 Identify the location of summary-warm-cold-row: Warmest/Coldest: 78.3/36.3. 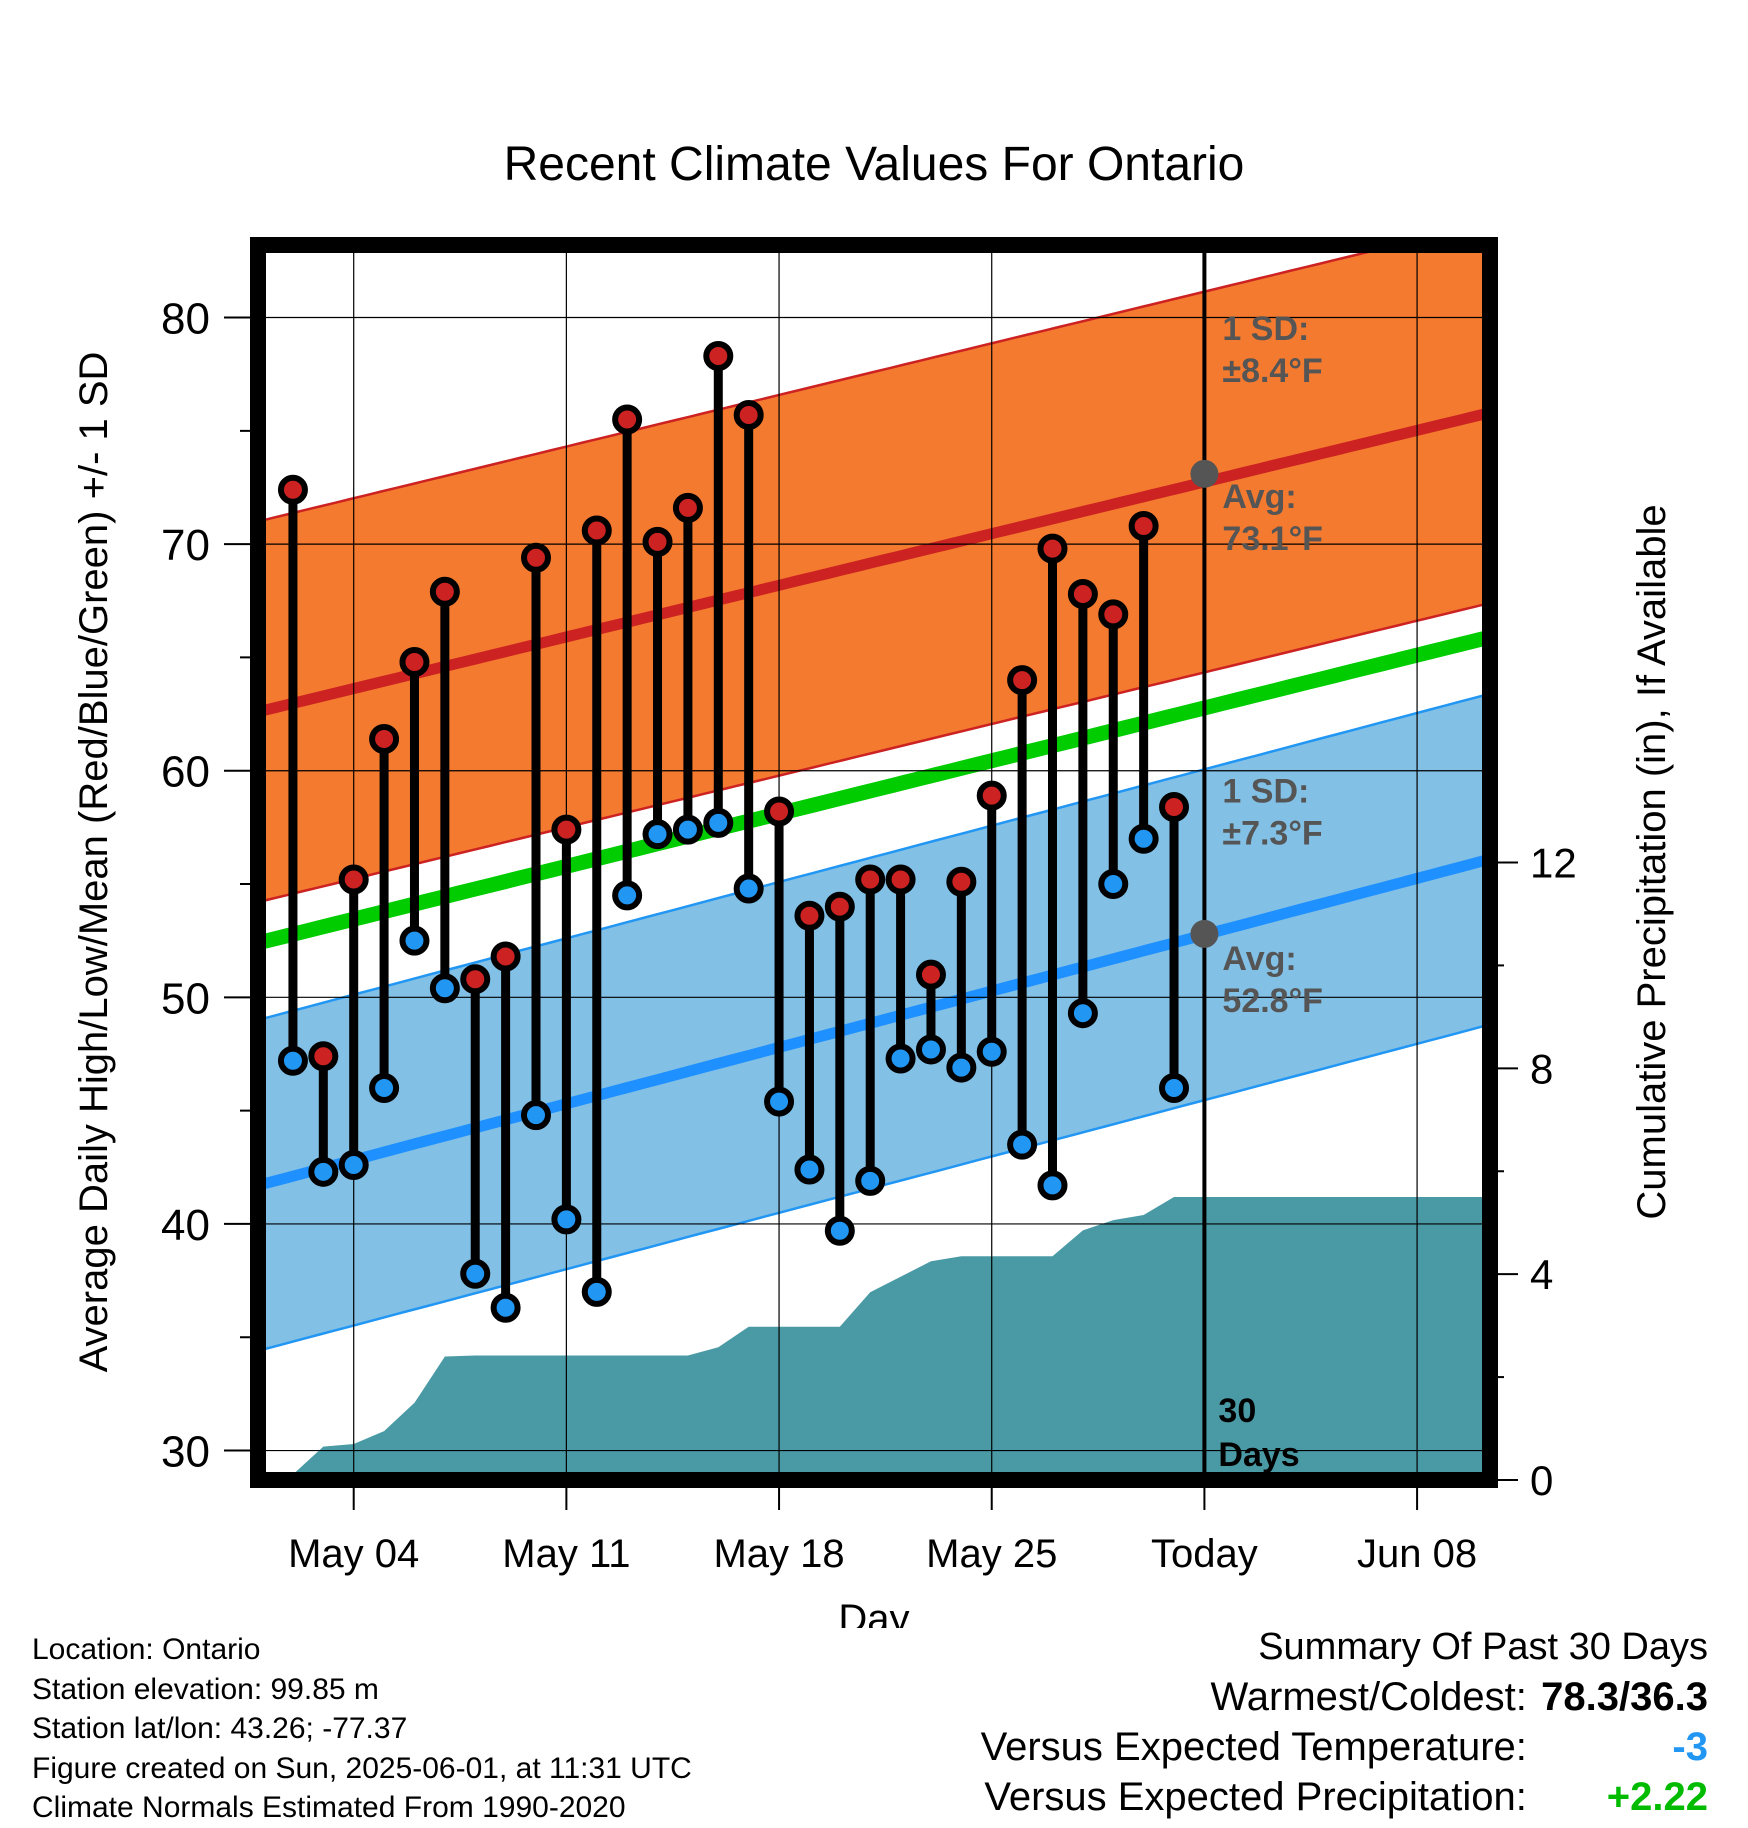
(1345, 1697).